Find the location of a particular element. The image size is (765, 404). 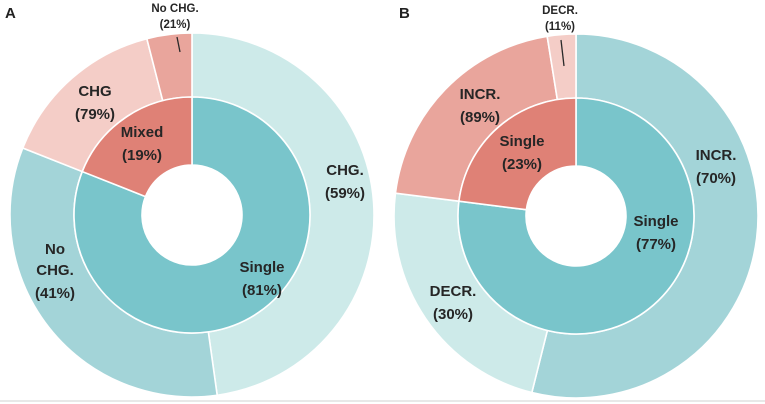

panel-b-inner-single-23-label: Single is located at coordinates (521, 141).